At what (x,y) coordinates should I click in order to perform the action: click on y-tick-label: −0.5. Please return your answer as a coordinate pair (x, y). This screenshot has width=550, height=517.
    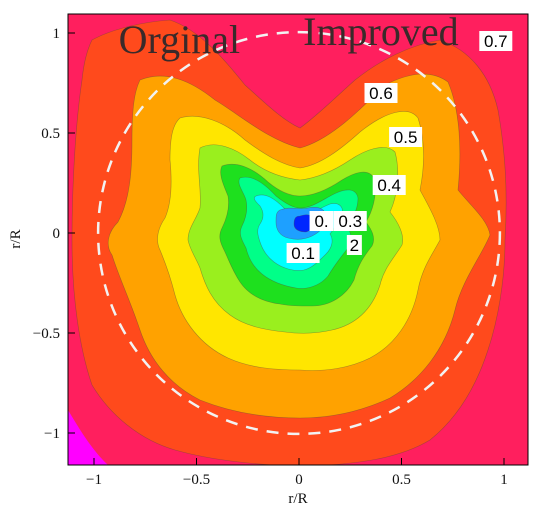
    Looking at the image, I should click on (46, 334).